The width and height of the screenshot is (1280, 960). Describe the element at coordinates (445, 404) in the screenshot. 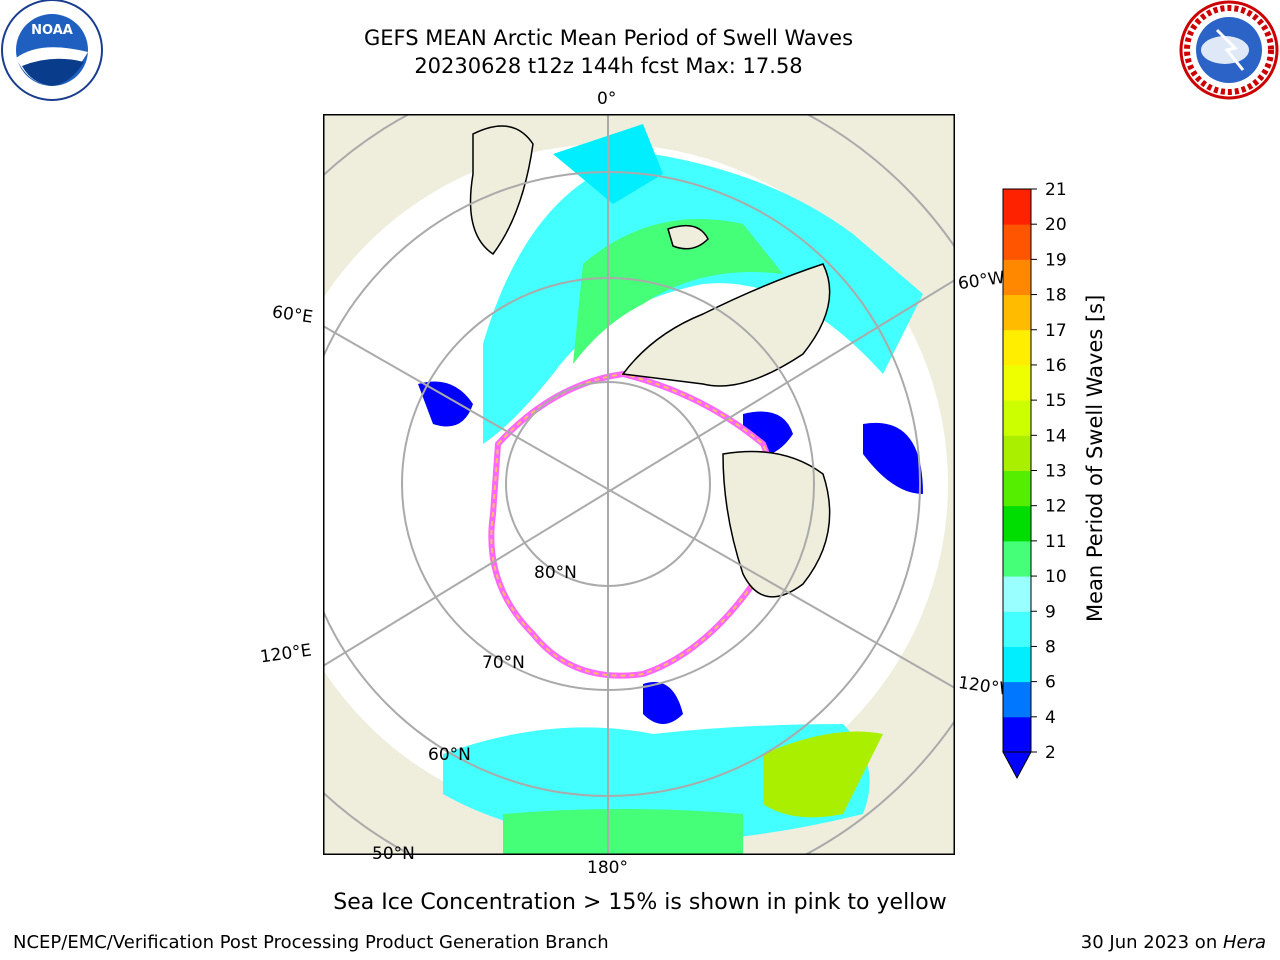

I see `kara-swell-low` at that location.